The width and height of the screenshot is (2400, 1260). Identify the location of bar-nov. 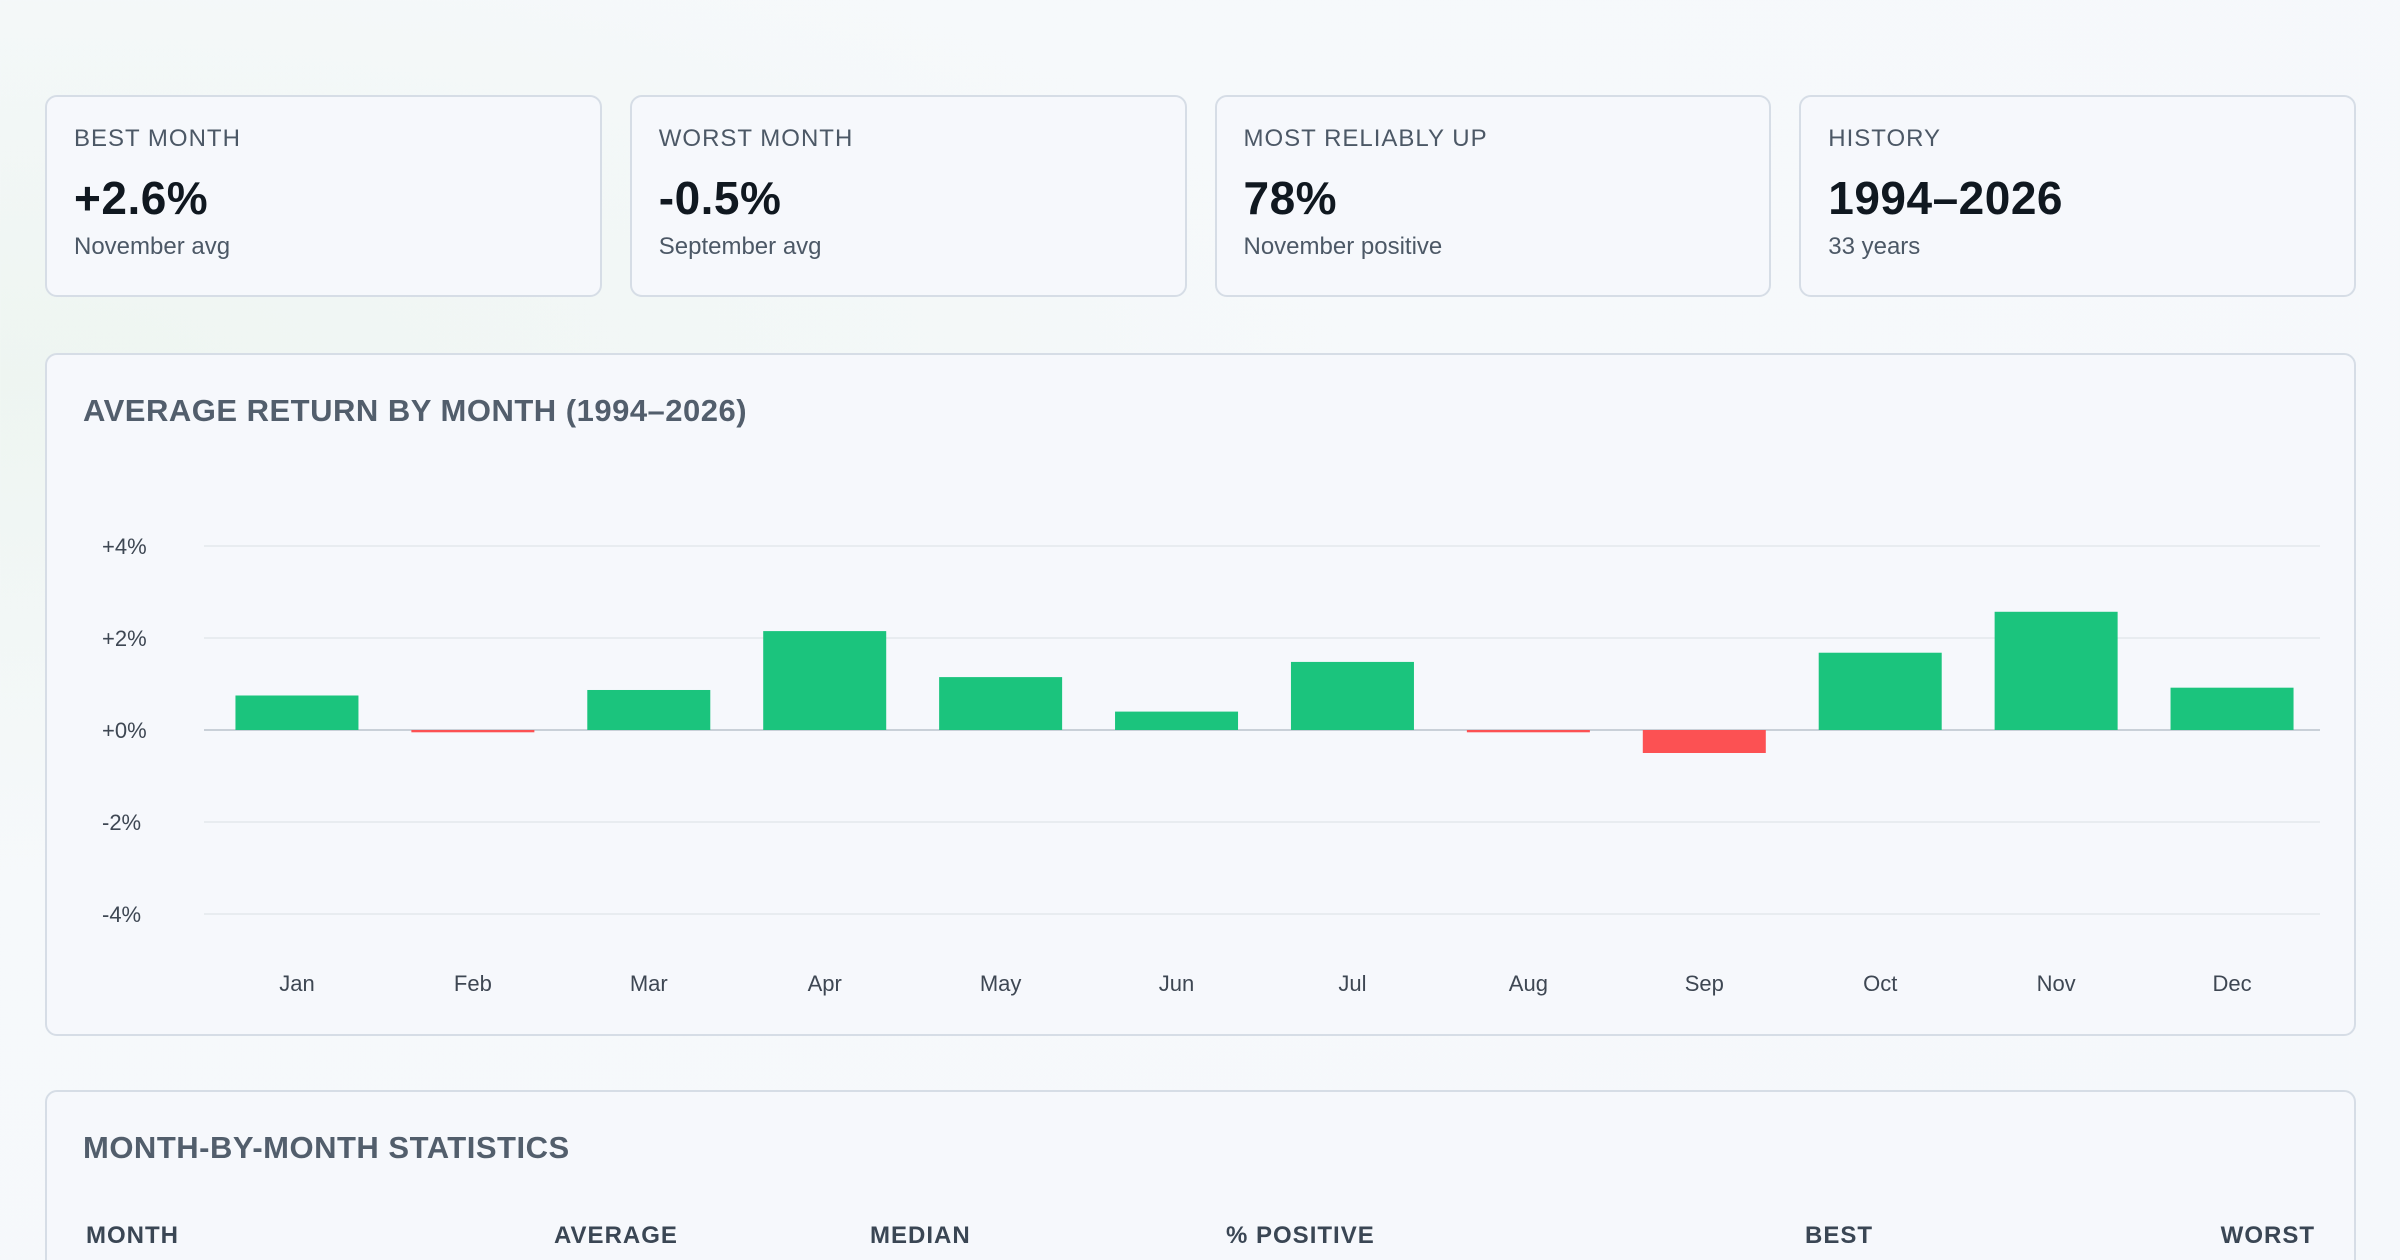
(2056, 670).